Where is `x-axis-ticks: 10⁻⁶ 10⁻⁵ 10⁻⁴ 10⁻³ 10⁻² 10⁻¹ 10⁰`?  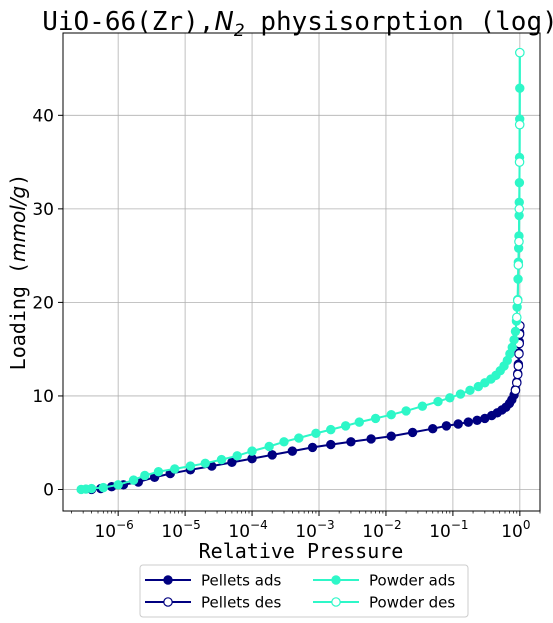 x-axis-ticks: 10⁻⁶ 10⁻⁵ 10⁻⁴ 10⁻³ 10⁻² 10⁻¹ 10⁰ is located at coordinates (306, 526).